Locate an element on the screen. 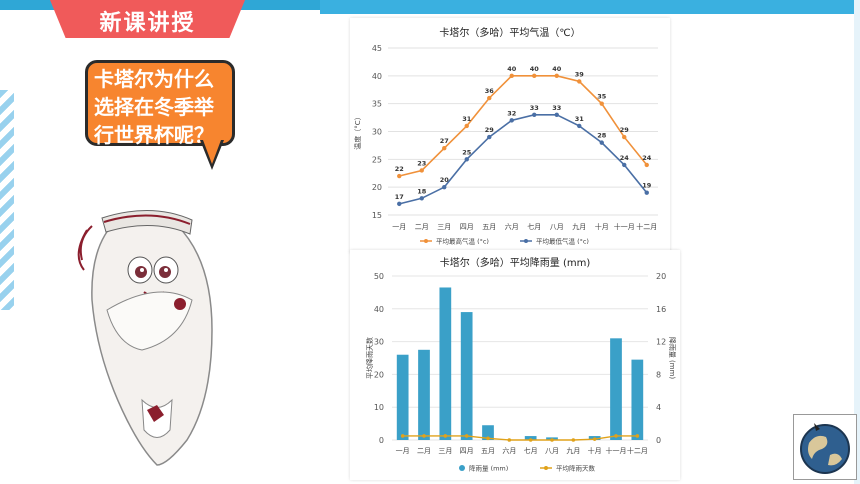 The height and width of the screenshot is (484, 860). y-tick-label-left: 20 is located at coordinates (379, 374).